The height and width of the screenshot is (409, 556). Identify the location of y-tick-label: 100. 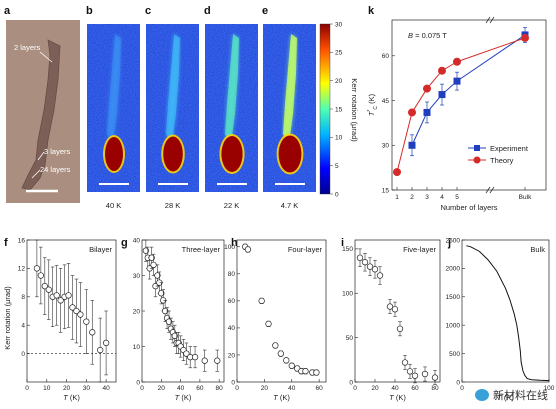
(229, 247).